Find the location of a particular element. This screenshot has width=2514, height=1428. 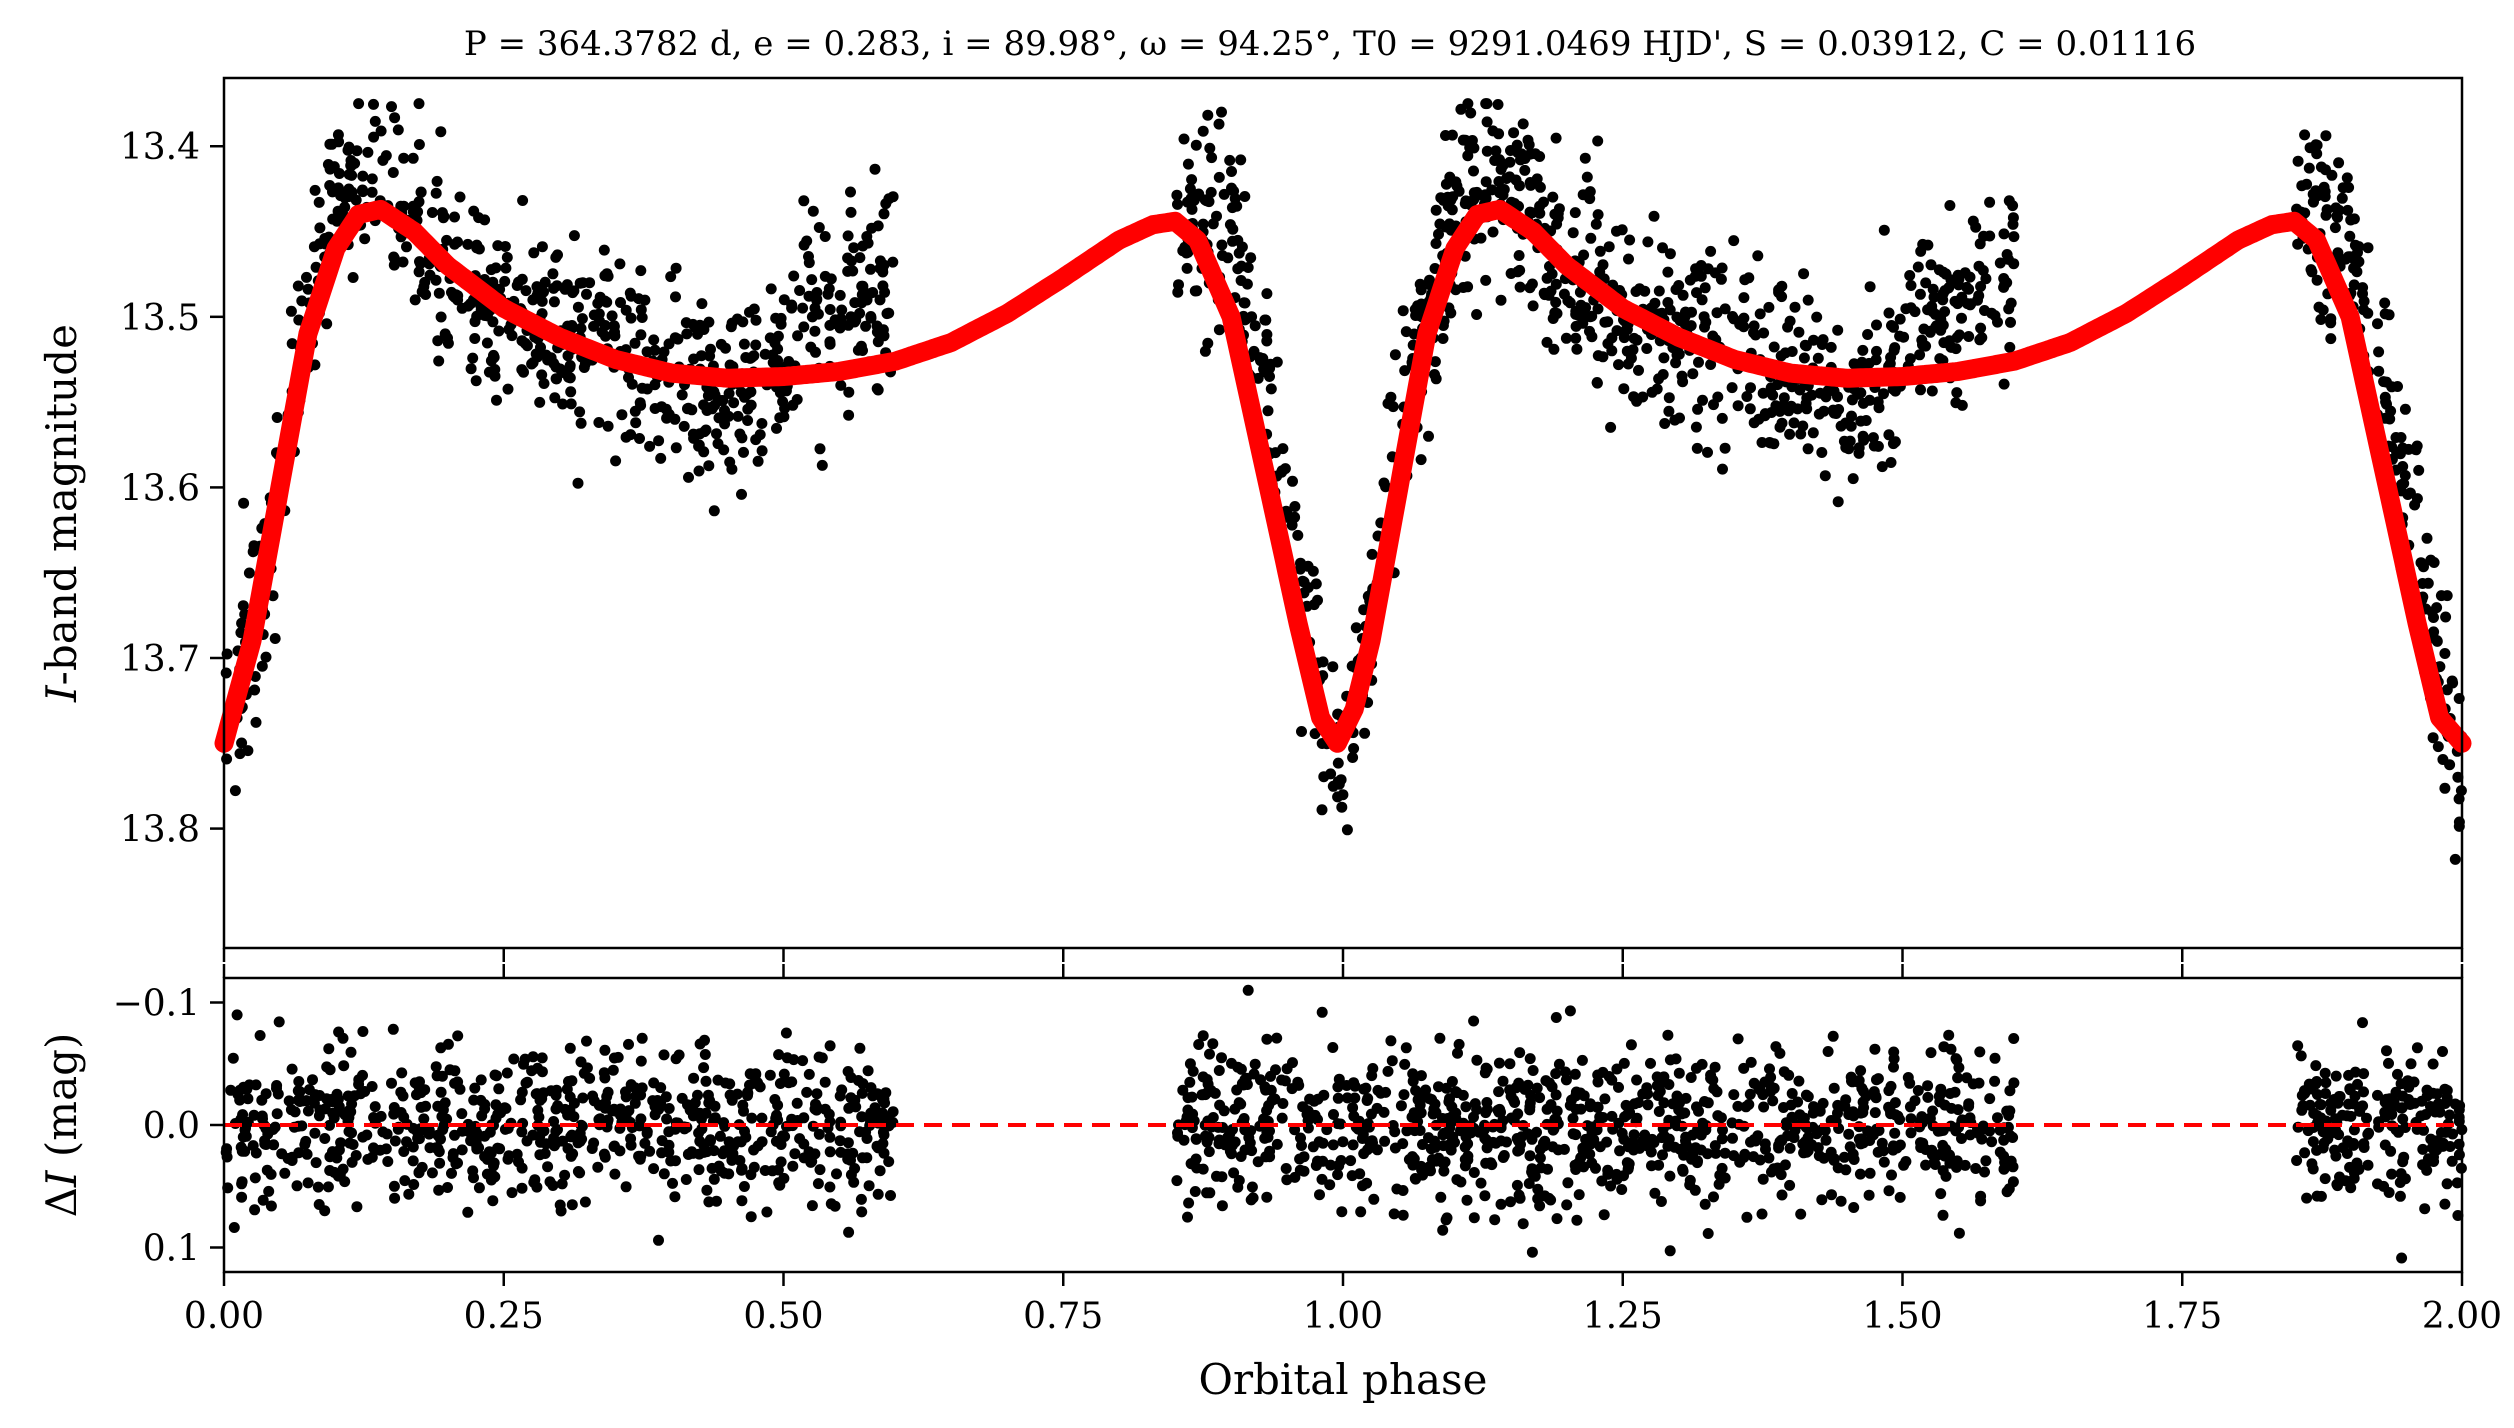

bottom-y-axis-label: ΔI (mag) is located at coordinates (61, 1125).